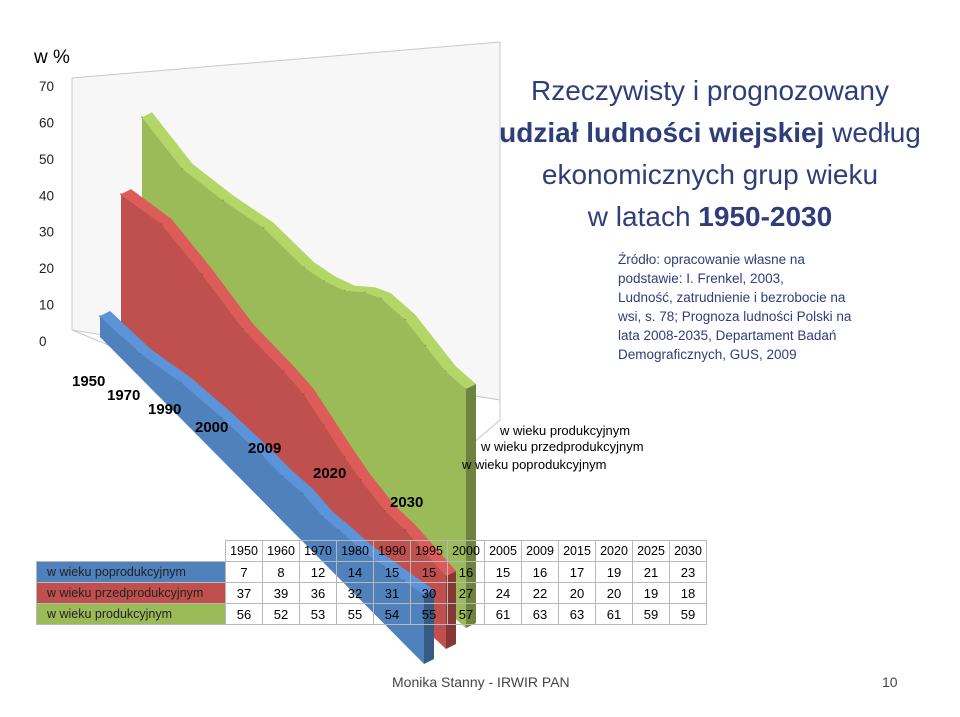 The height and width of the screenshot is (717, 960). I want to click on title-line-2-bold: udział ludności wiejskiej, so click(662, 132).